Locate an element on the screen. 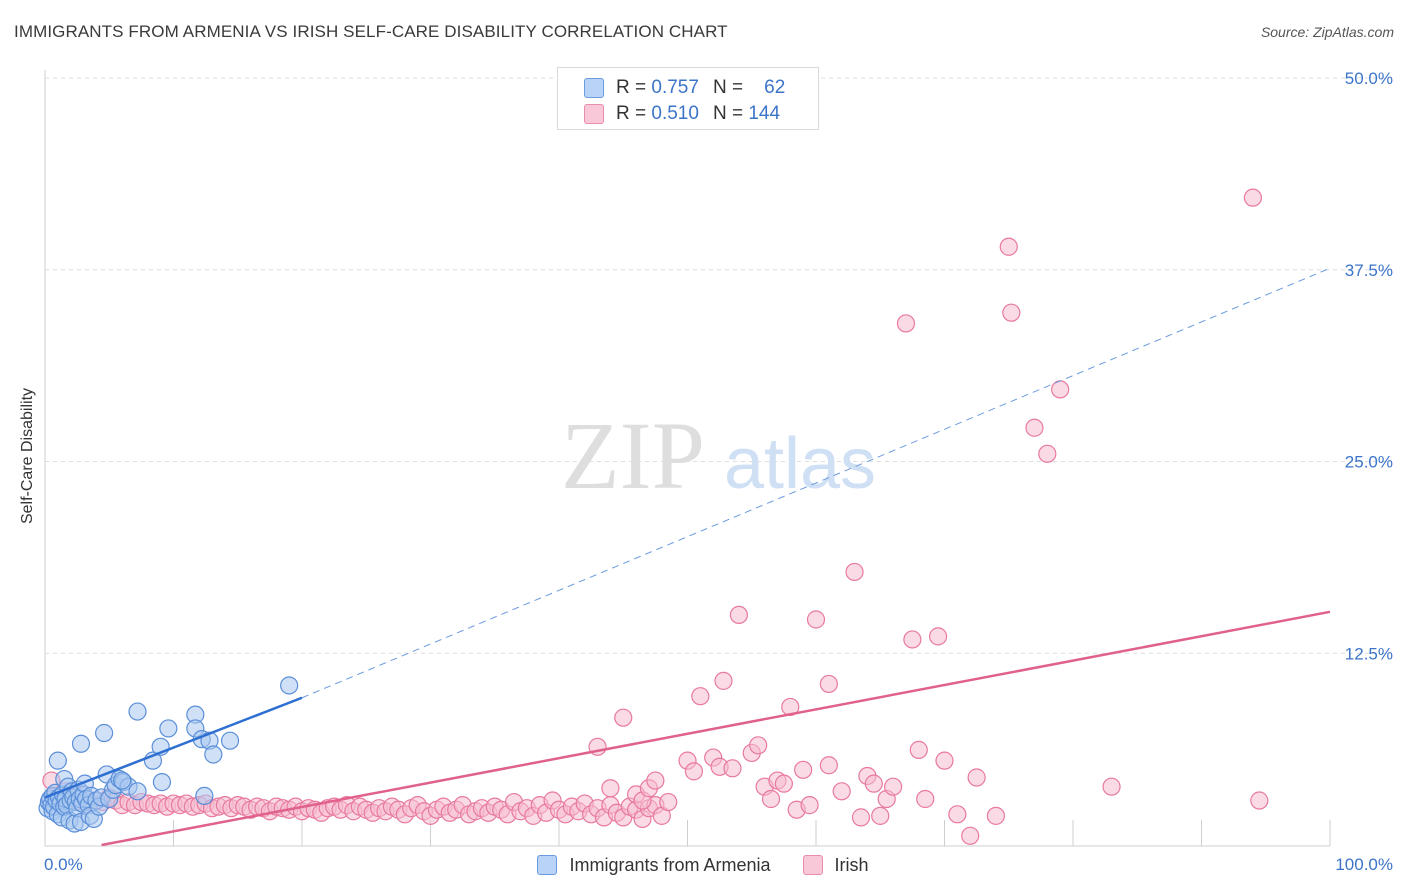 The height and width of the screenshot is (892, 1406). legend-label-irish: Irish is located at coordinates (851, 864).